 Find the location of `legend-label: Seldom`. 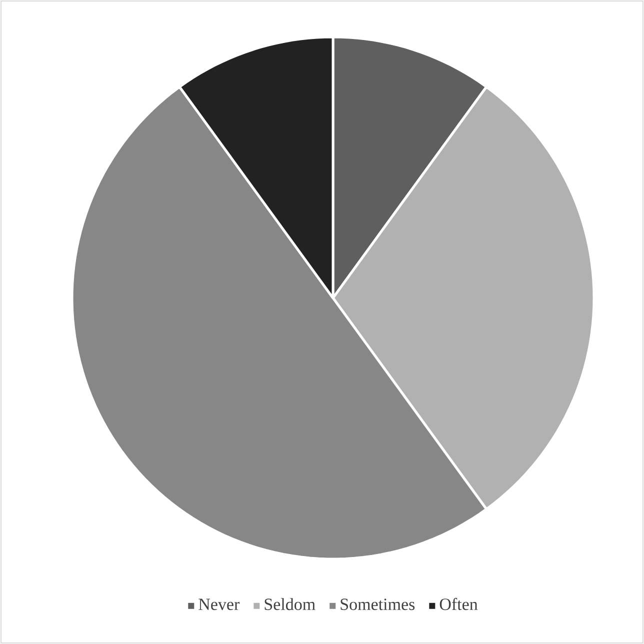

legend-label: Seldom is located at coordinates (290, 604).